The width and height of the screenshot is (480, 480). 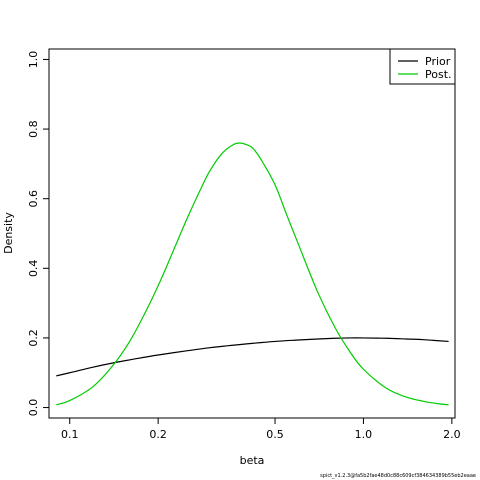 What do you see at coordinates (33, 60) in the screenshot?
I see `y-tick-label: 1.0` at bounding box center [33, 60].